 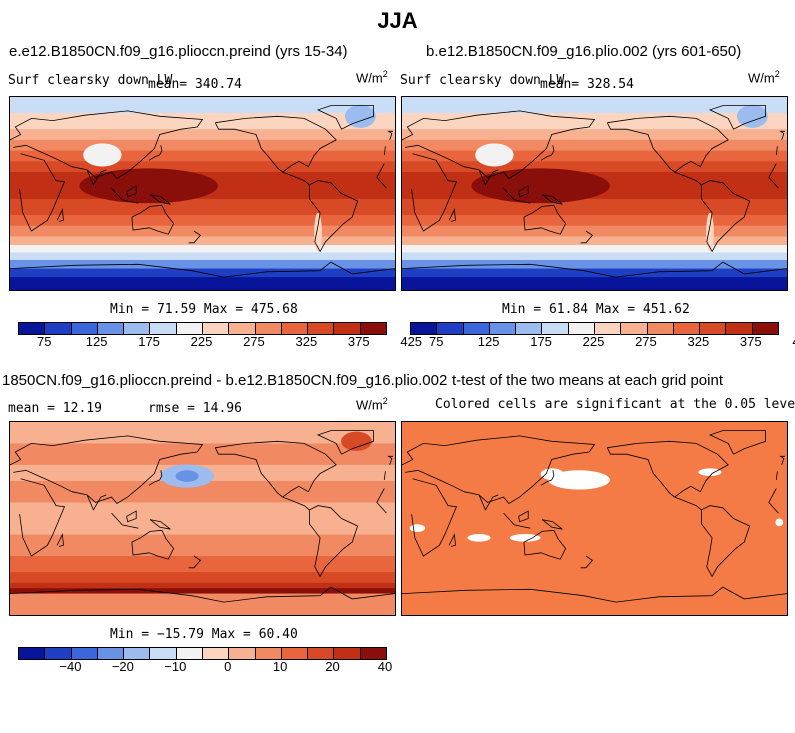 I want to click on andes, so click(x=710, y=232).